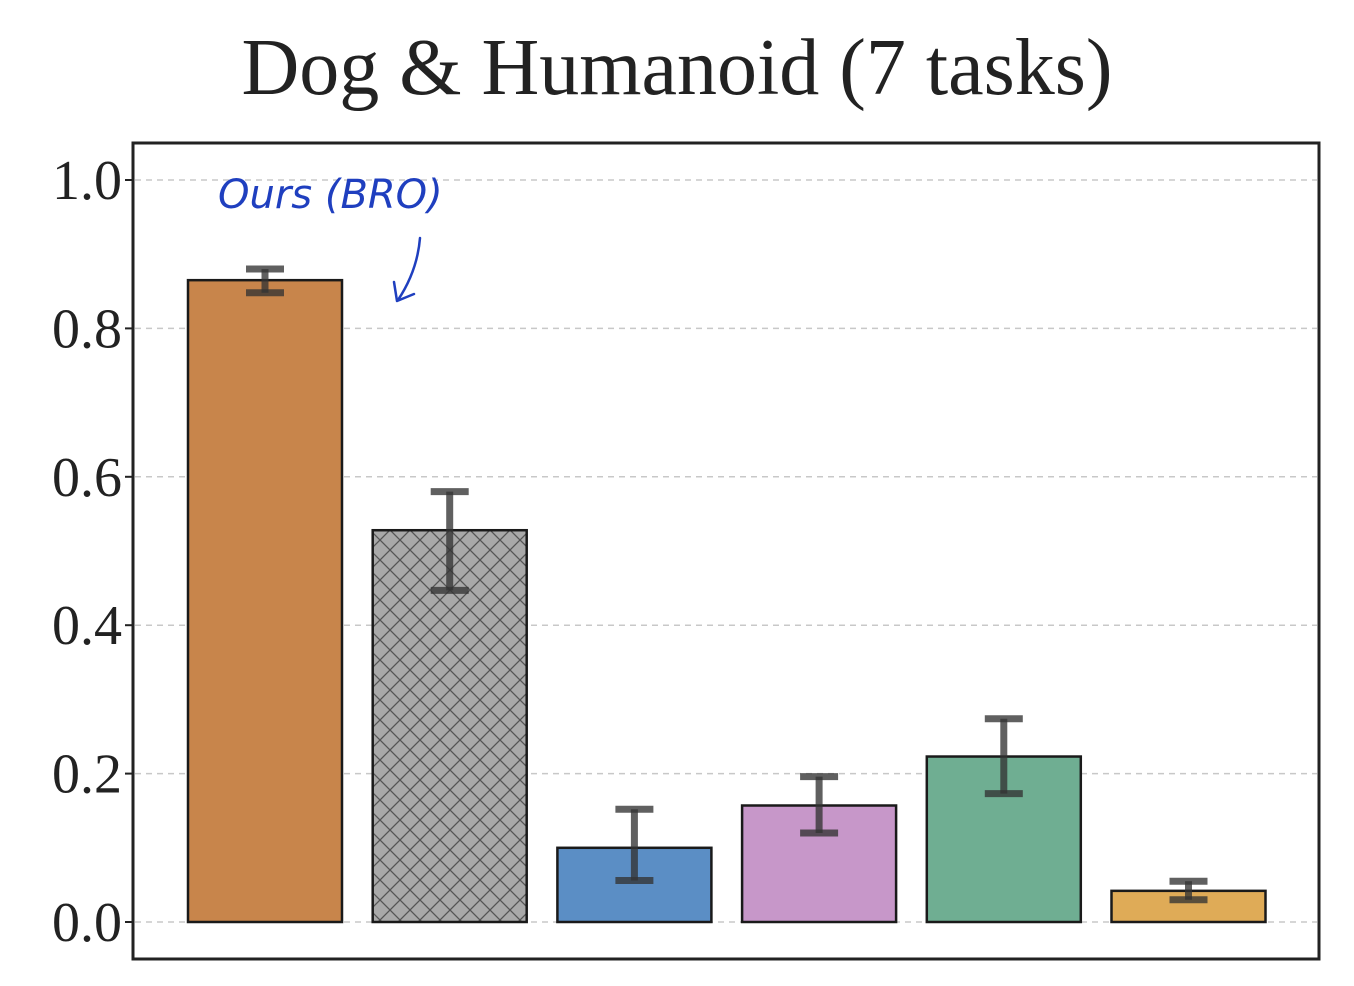  Describe the element at coordinates (87, 775) in the screenshot. I see `y-tick-label: 0.2` at that location.